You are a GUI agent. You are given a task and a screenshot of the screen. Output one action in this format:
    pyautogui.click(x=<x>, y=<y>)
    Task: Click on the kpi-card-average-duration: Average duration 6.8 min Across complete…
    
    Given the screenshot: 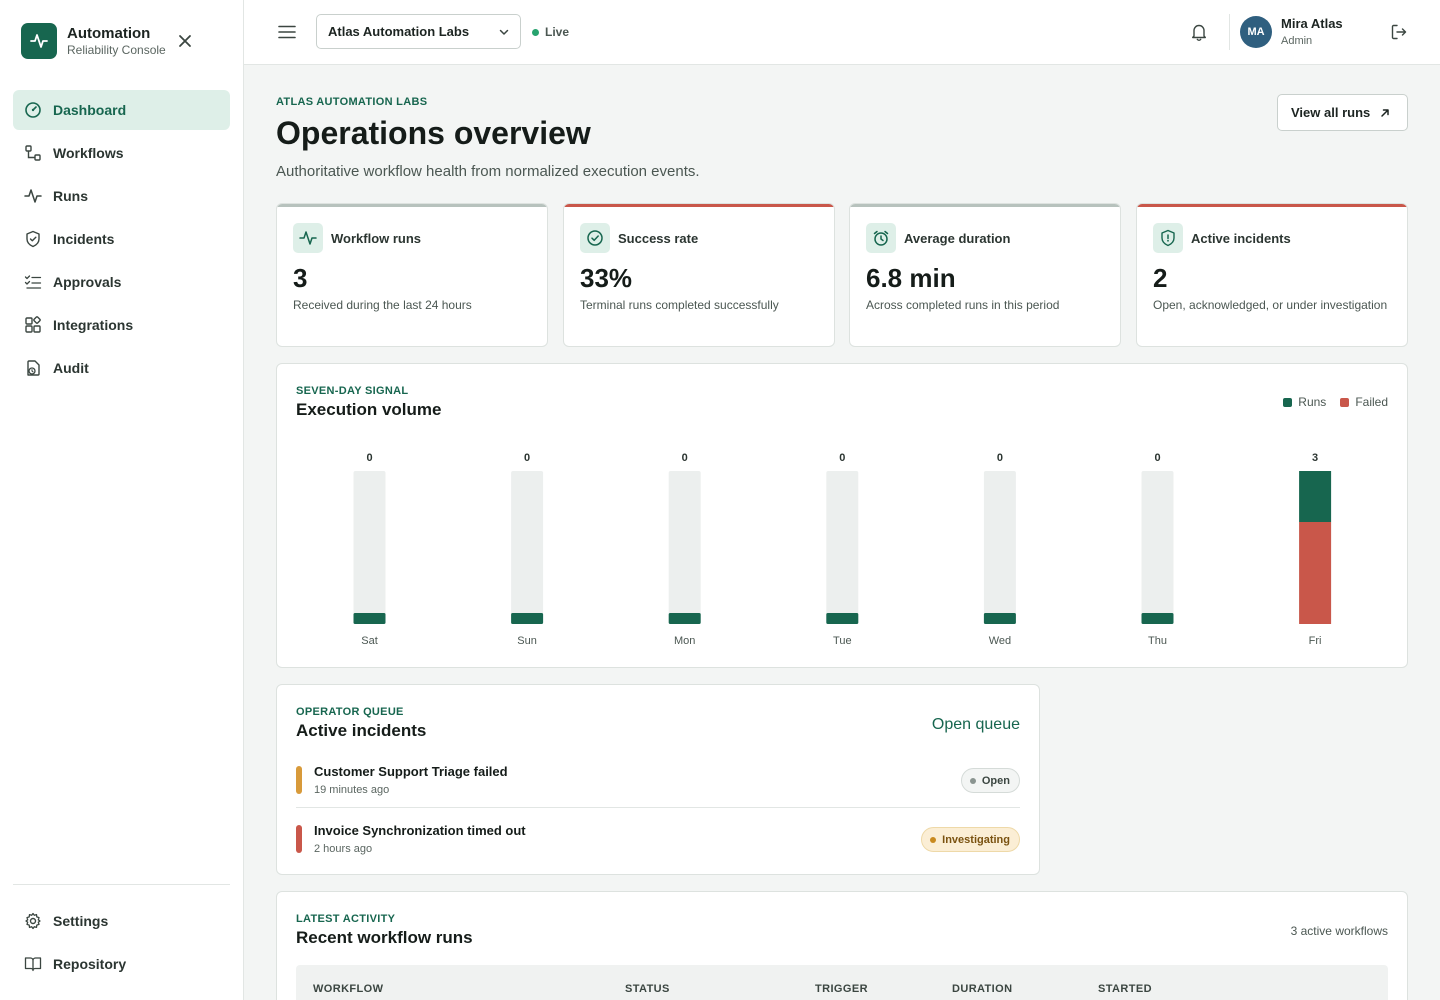 What is the action you would take?
    pyautogui.click(x=985, y=275)
    